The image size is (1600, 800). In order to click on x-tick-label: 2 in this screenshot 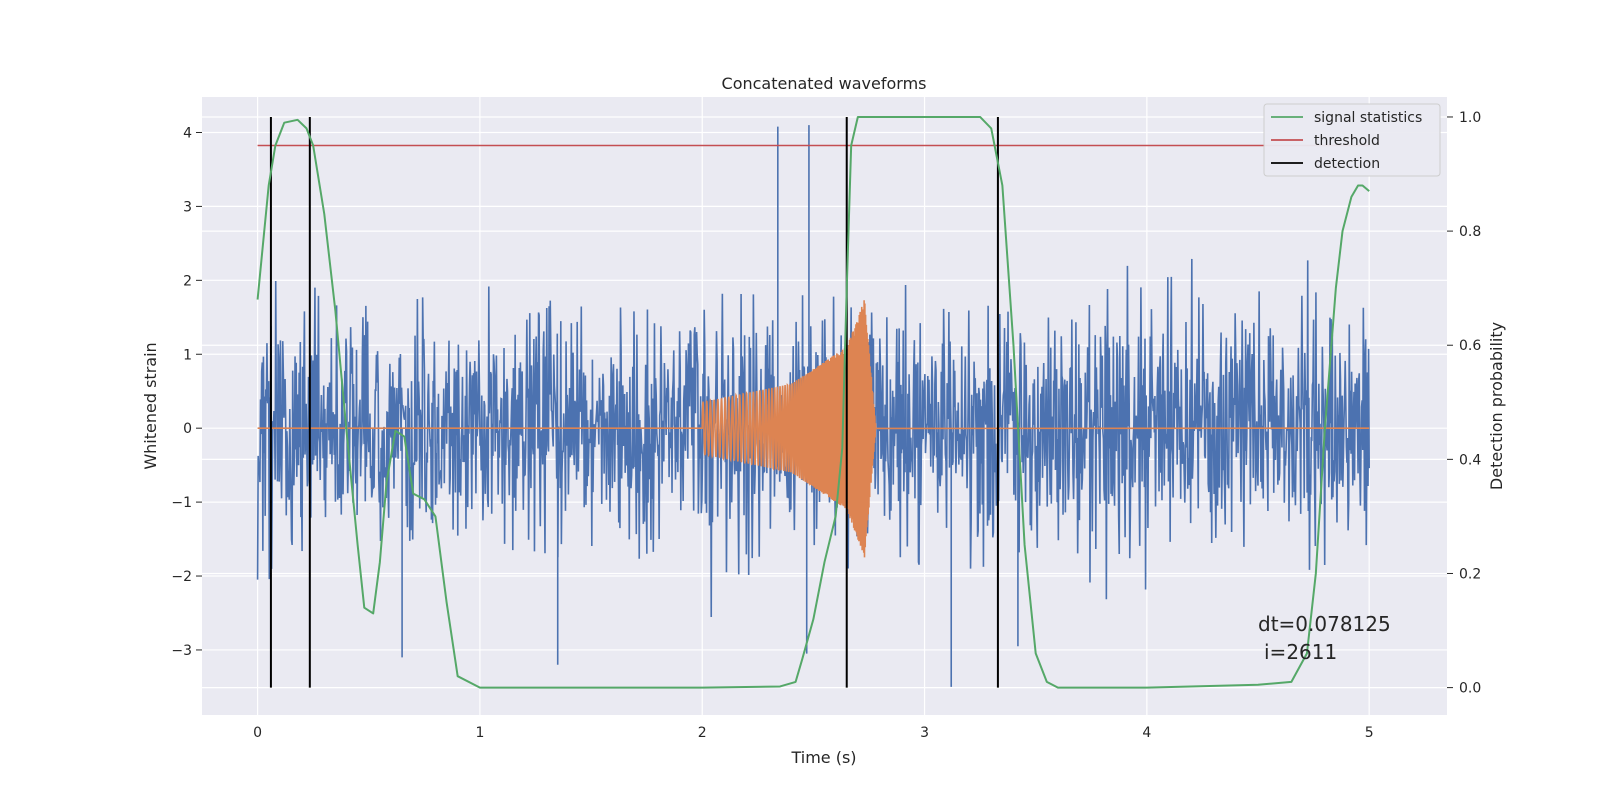, I will do `click(702, 733)`.